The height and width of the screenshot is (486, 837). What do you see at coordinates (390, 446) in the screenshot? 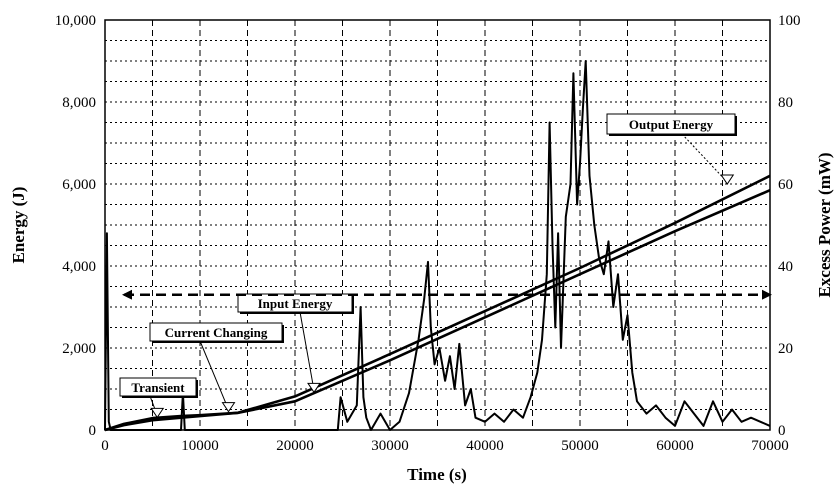
I see `x-tick-label: 30000` at bounding box center [390, 446].